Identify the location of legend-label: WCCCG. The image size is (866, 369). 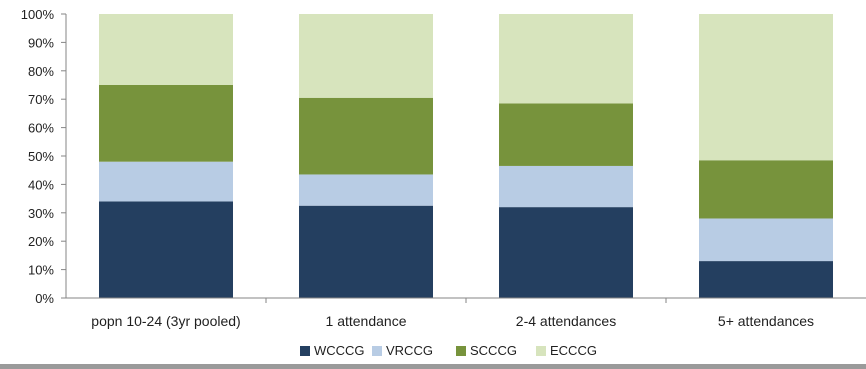
(339, 350).